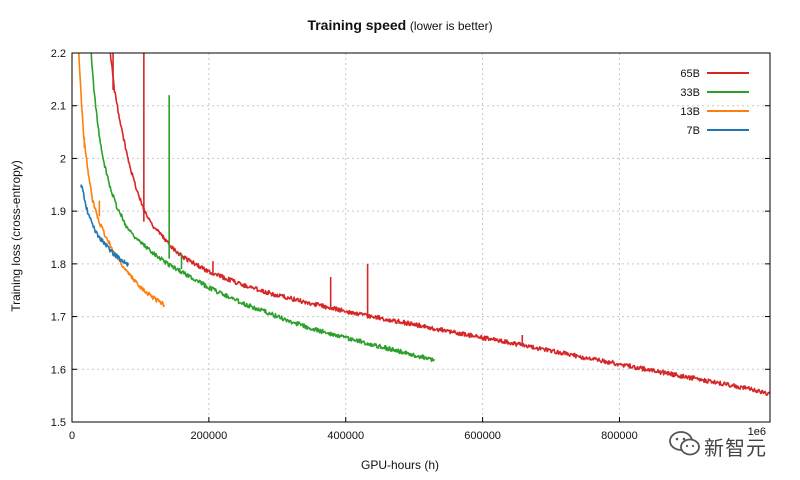 This screenshot has width=800, height=480. I want to click on y-axis-label: Training loss (cross-entropy), so click(16, 236).